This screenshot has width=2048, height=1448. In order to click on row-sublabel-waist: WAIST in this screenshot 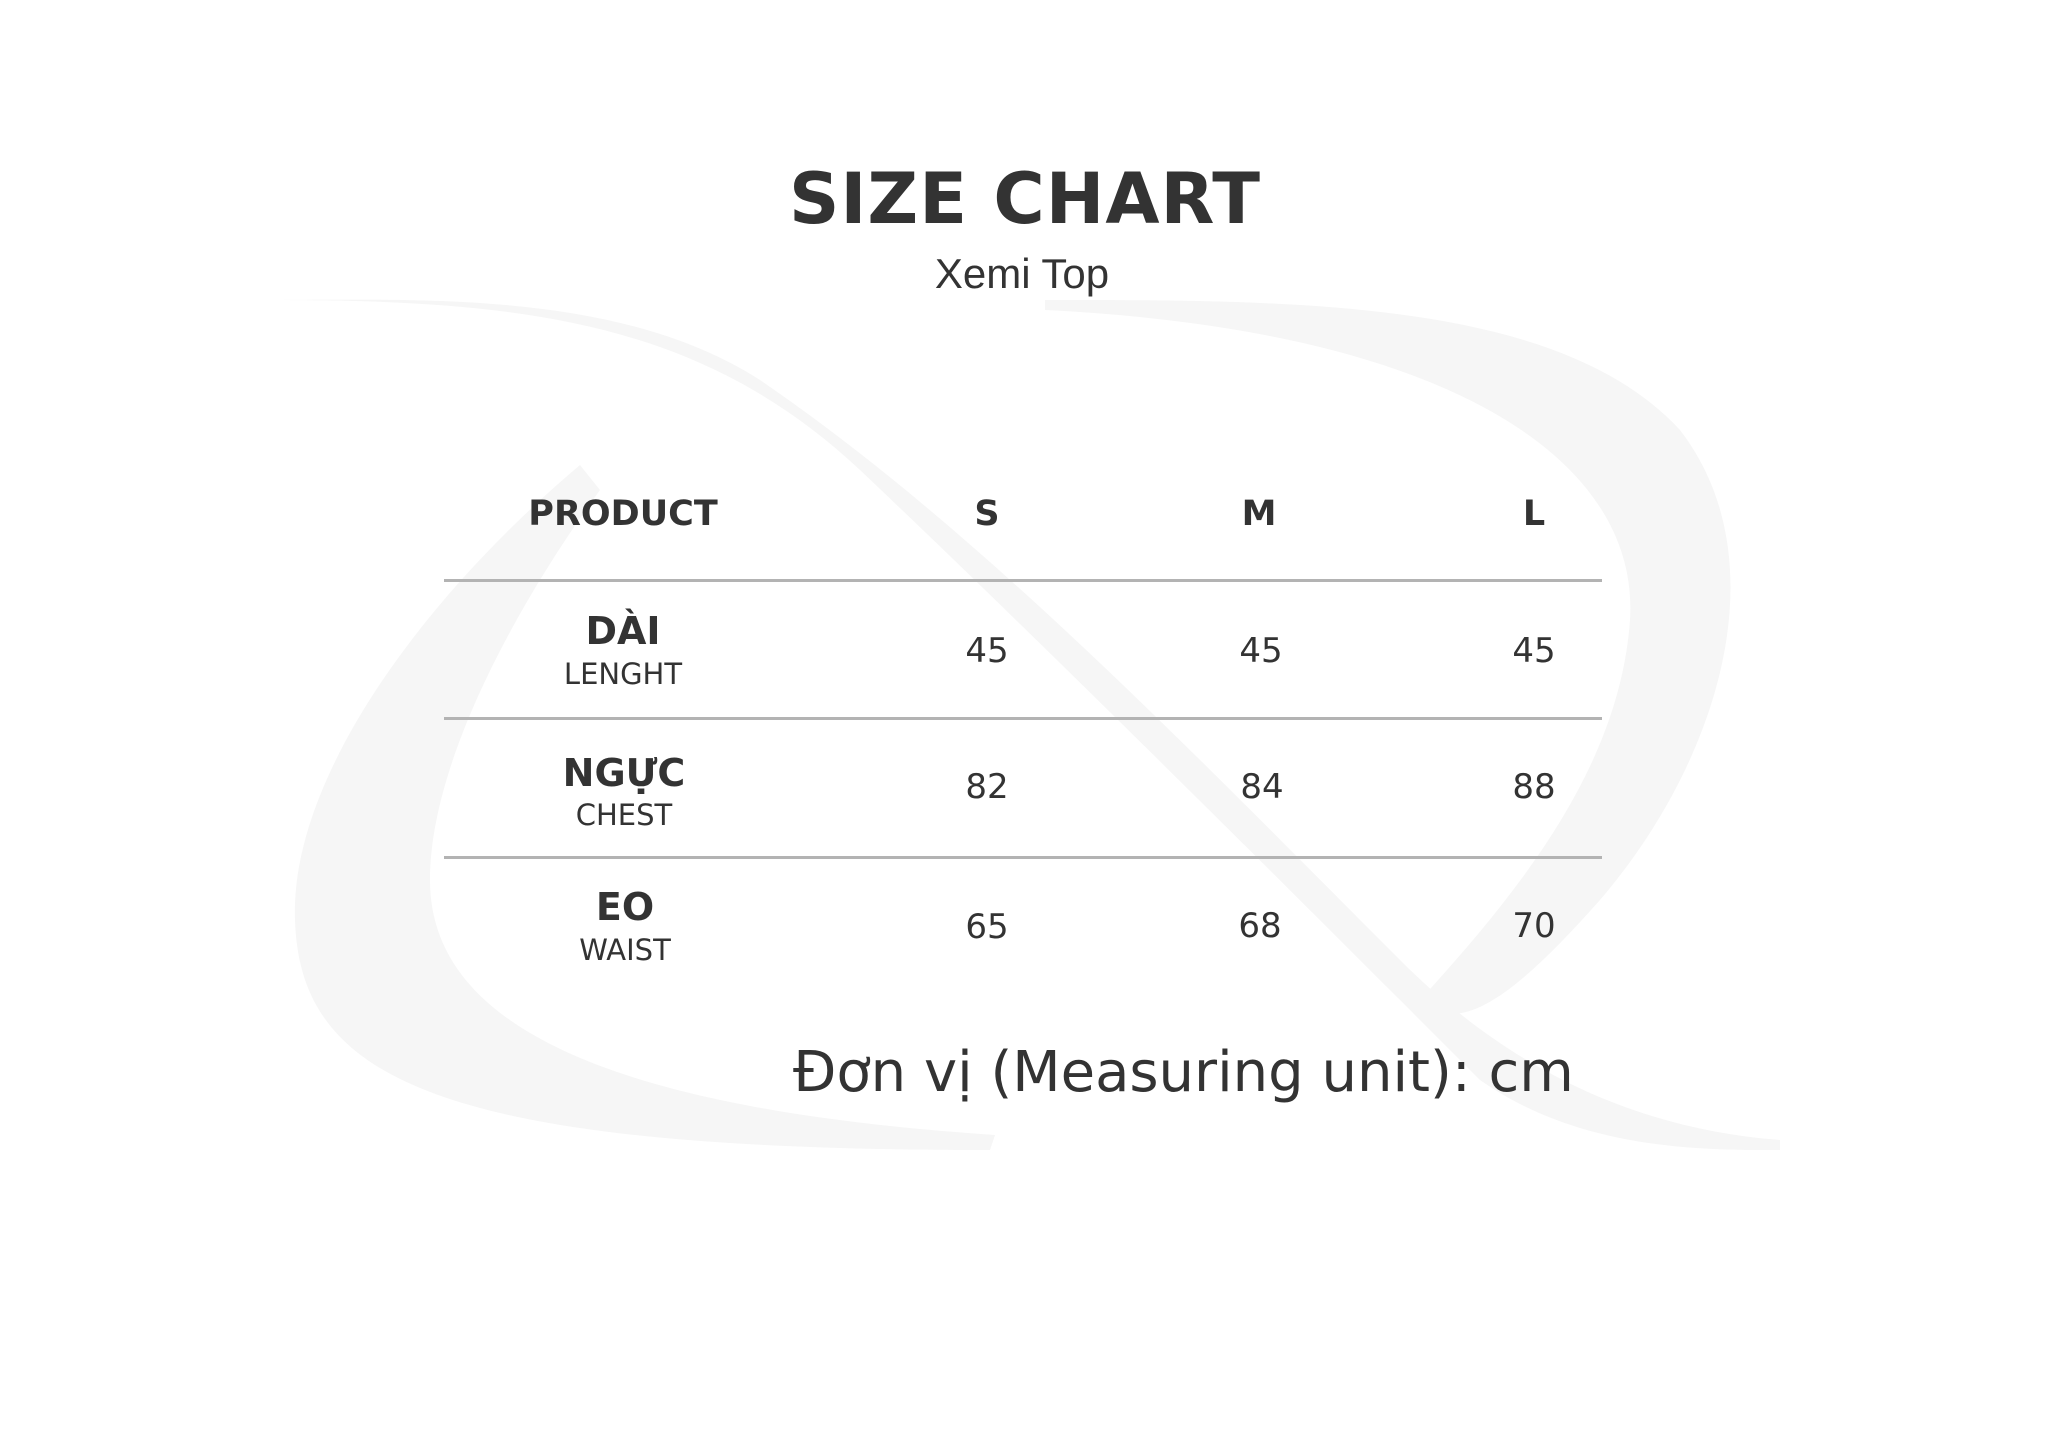, I will do `click(625, 950)`.